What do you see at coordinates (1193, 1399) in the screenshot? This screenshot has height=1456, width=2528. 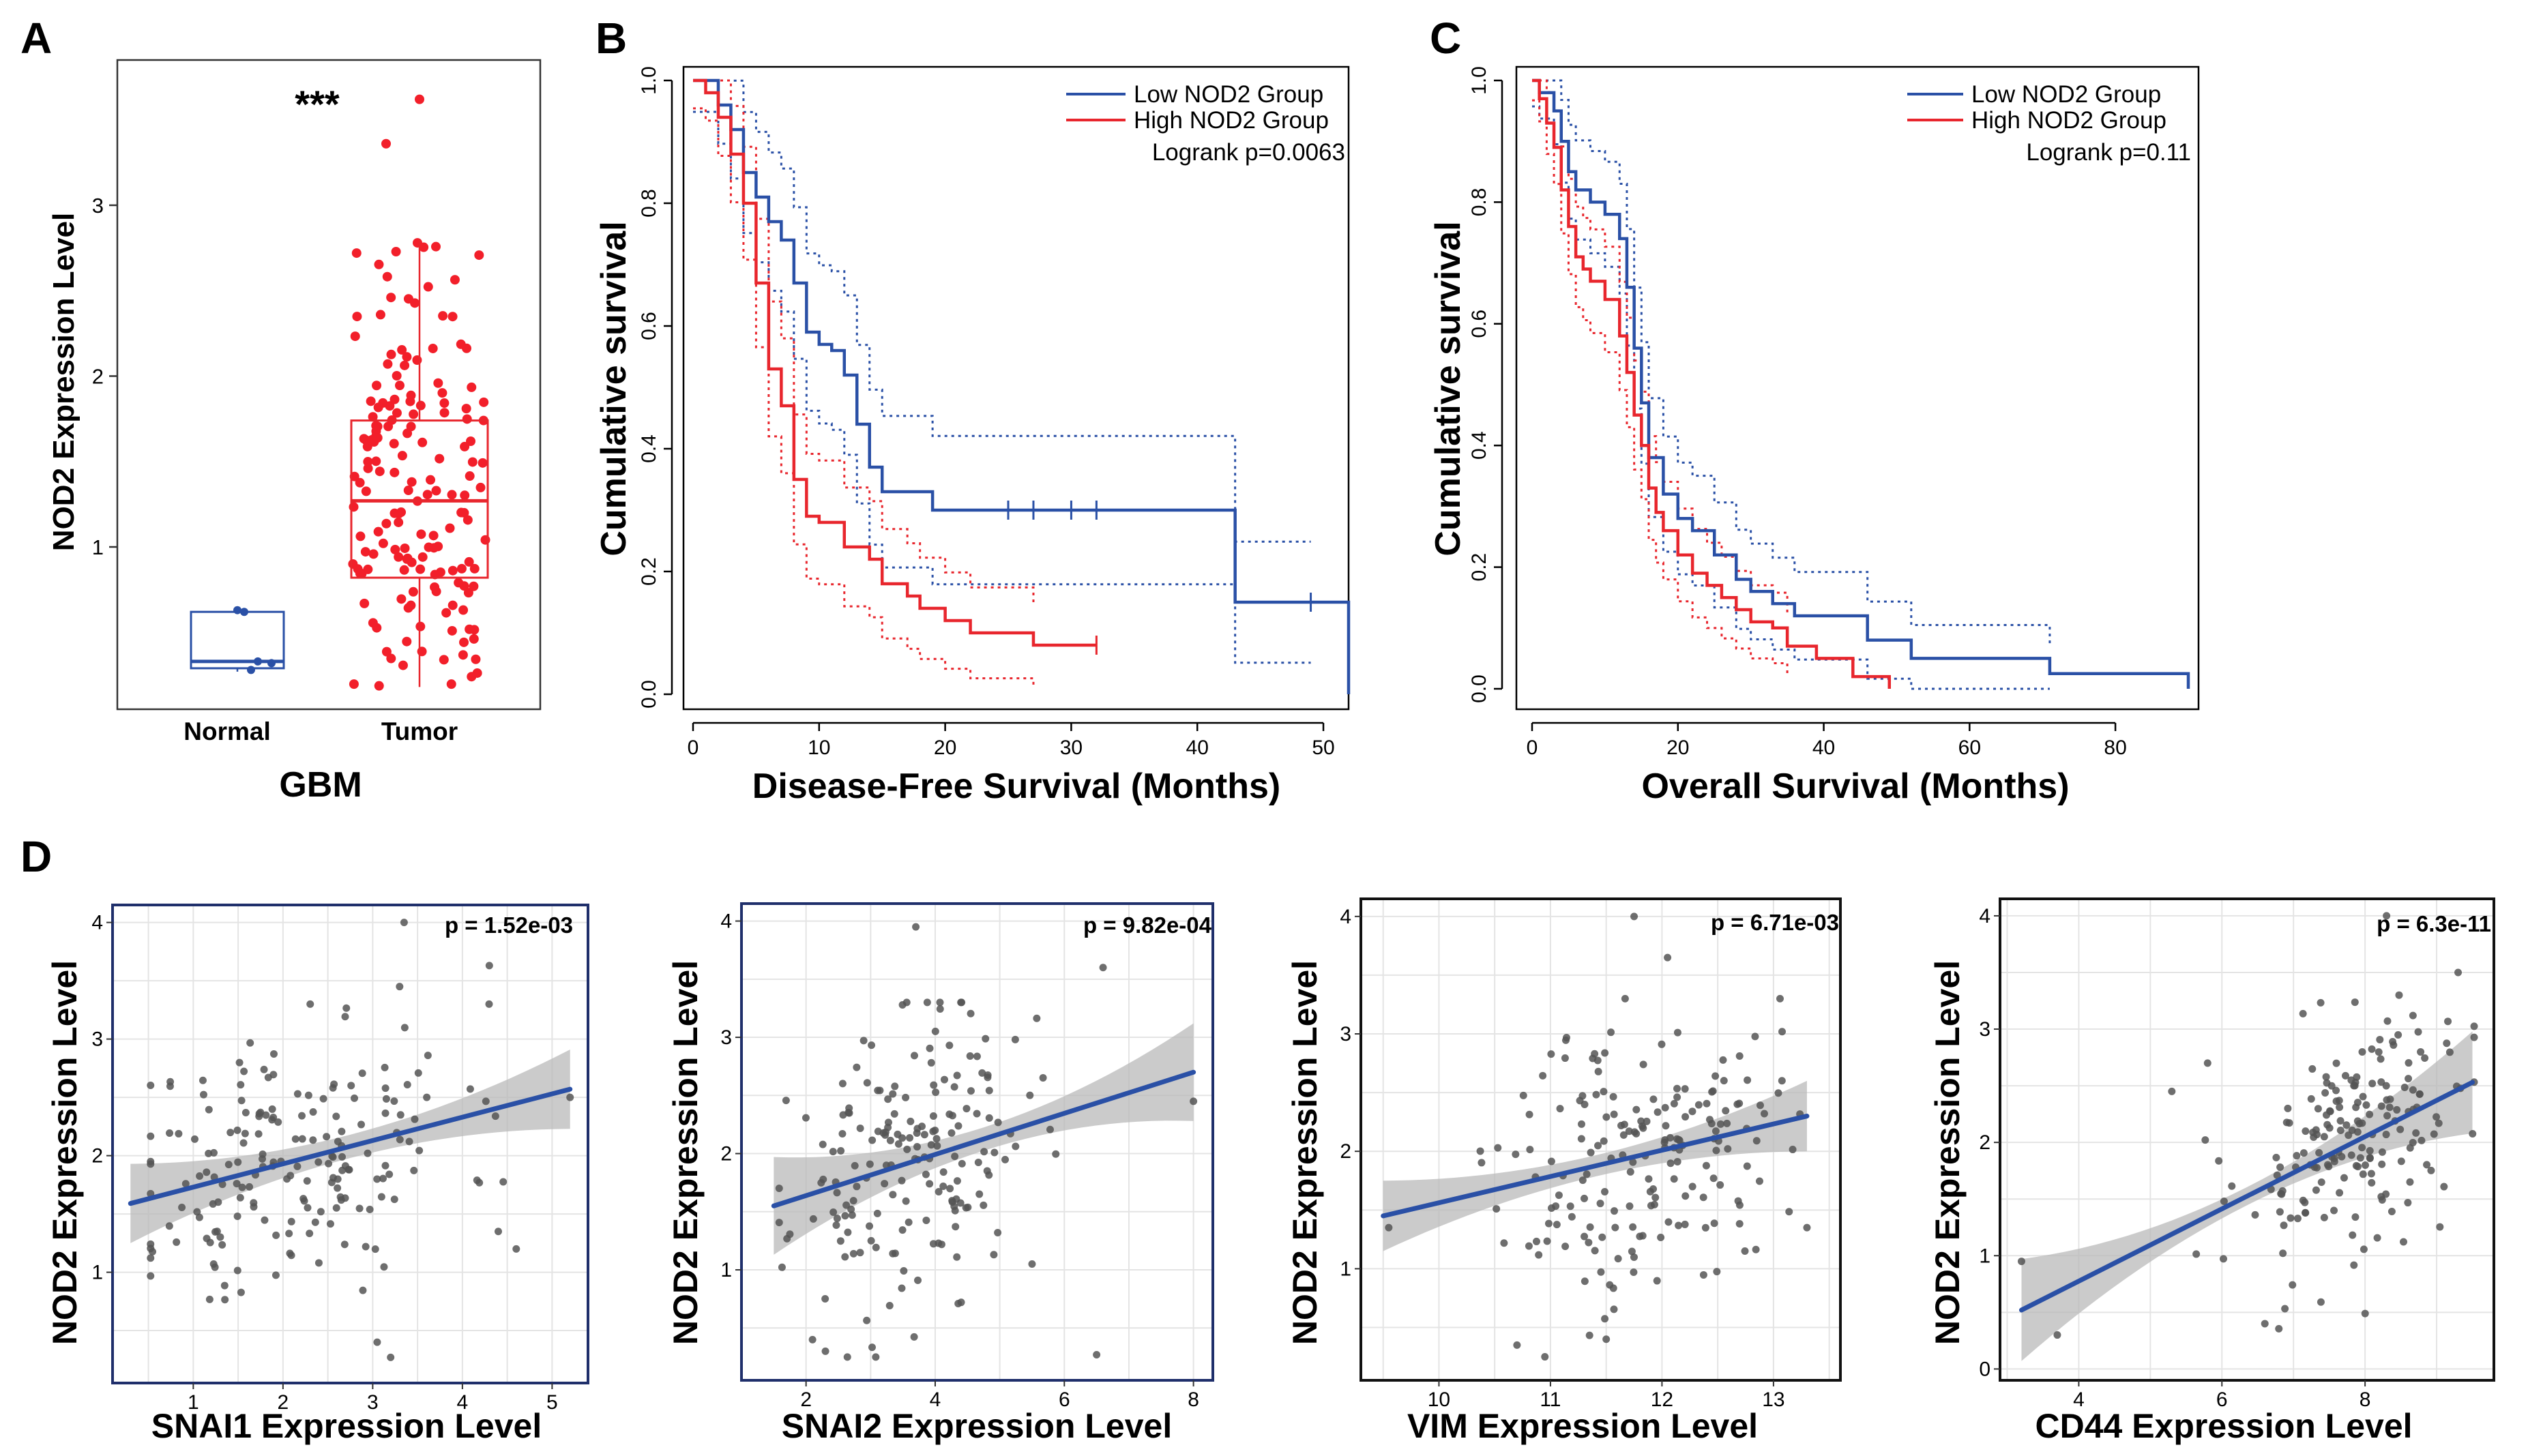 I see `panel-d2-xtick-label: 8` at bounding box center [1193, 1399].